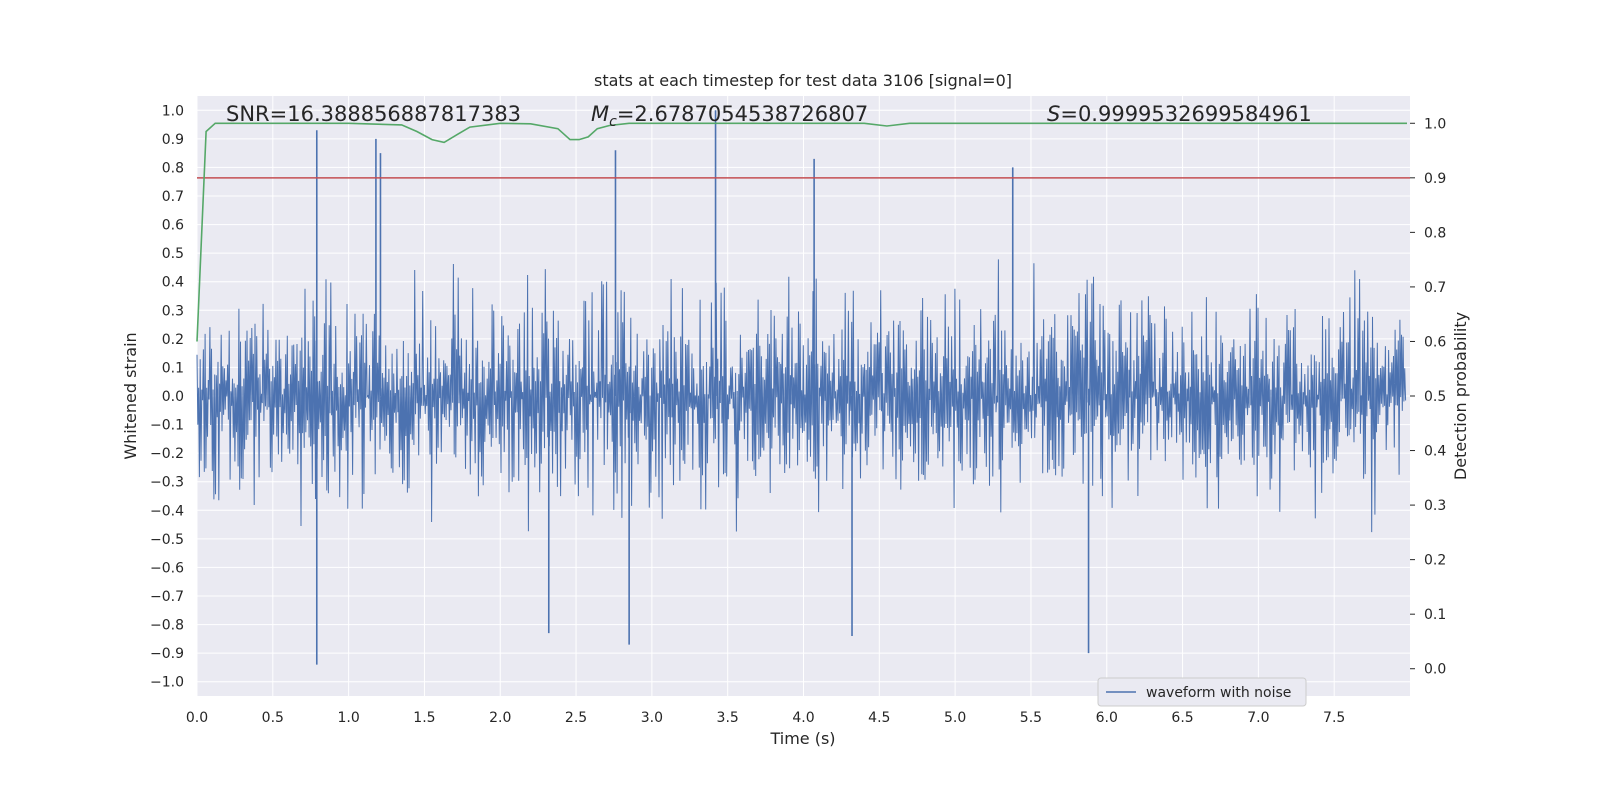  I want to click on y-tick-label-left: −0.3, so click(167, 483).